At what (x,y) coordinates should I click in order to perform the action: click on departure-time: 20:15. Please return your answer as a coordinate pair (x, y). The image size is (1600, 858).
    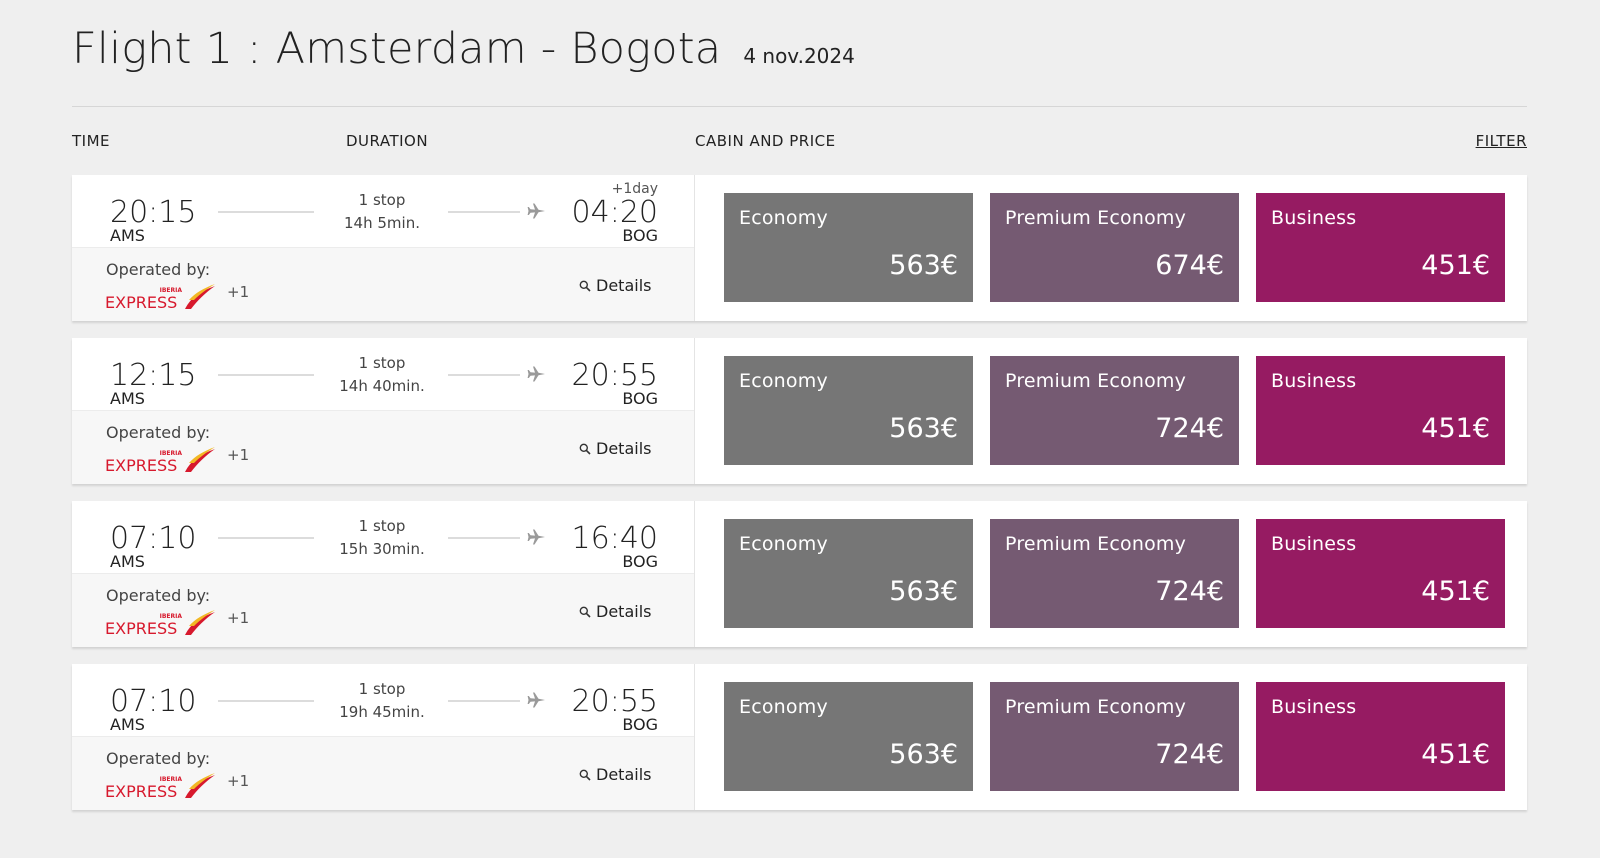
    Looking at the image, I should click on (153, 212).